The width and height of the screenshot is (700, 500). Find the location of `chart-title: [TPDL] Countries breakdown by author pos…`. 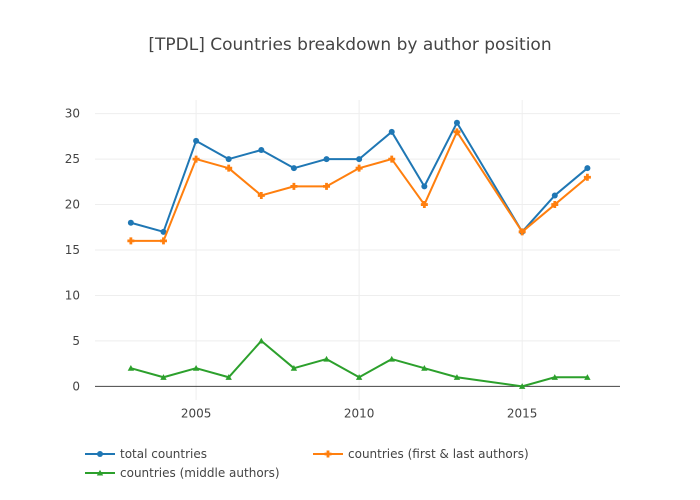

chart-title: [TPDL] Countries breakdown by author pos… is located at coordinates (349, 45).